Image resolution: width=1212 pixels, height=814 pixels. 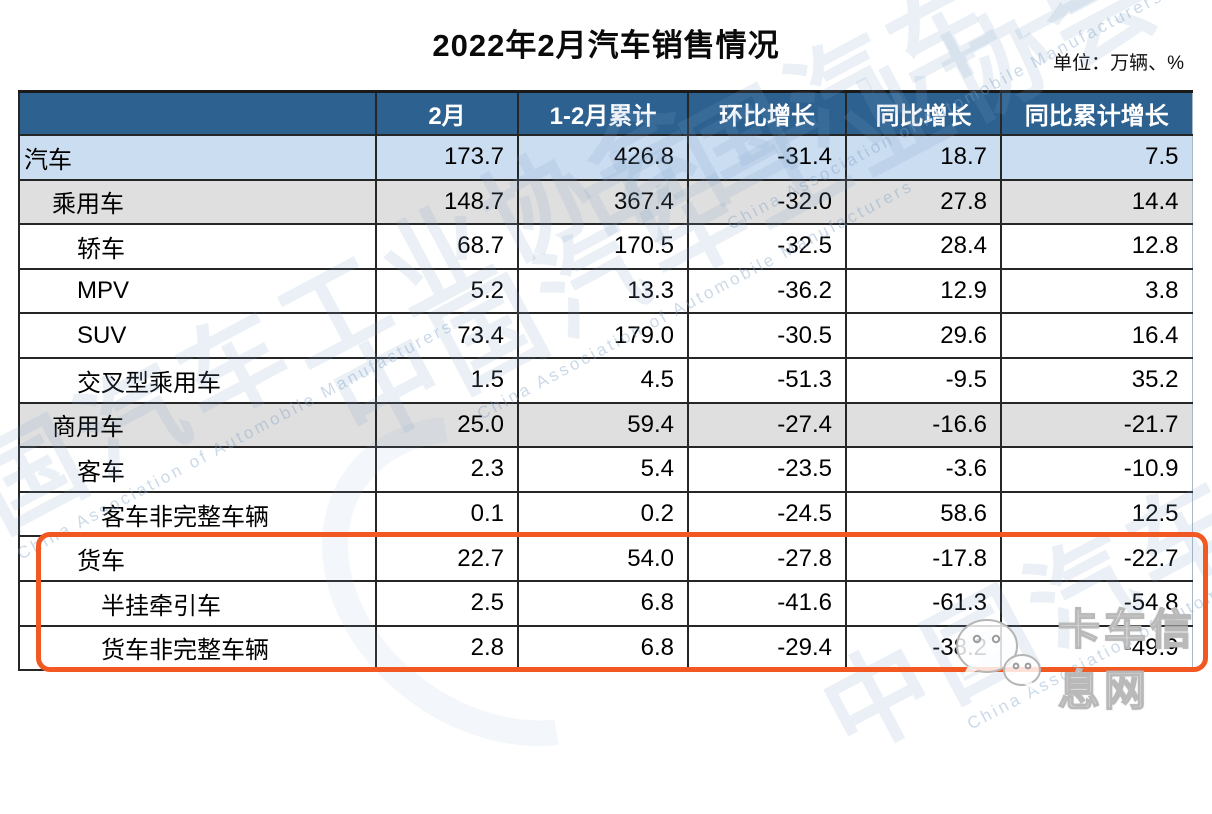 What do you see at coordinates (197, 246) in the screenshot?
I see `row-label: 轿车` at bounding box center [197, 246].